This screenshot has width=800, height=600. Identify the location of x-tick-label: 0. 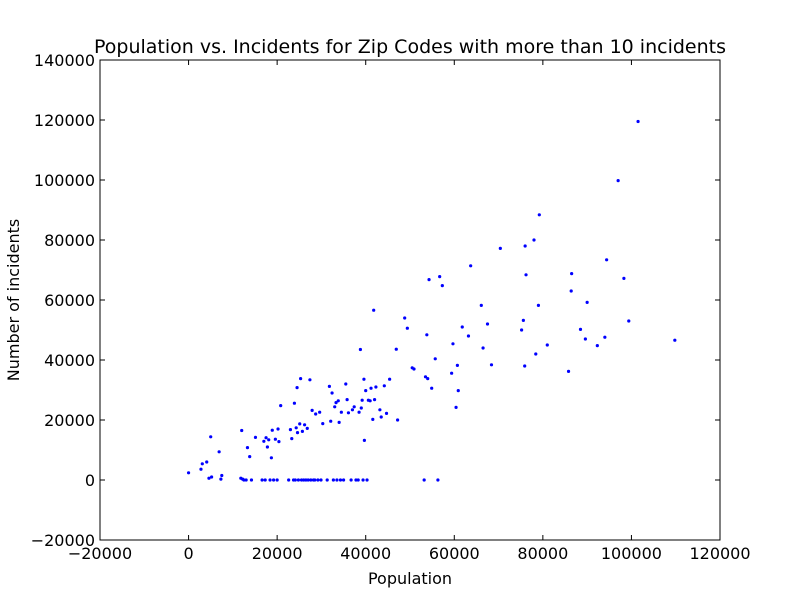
(188, 553).